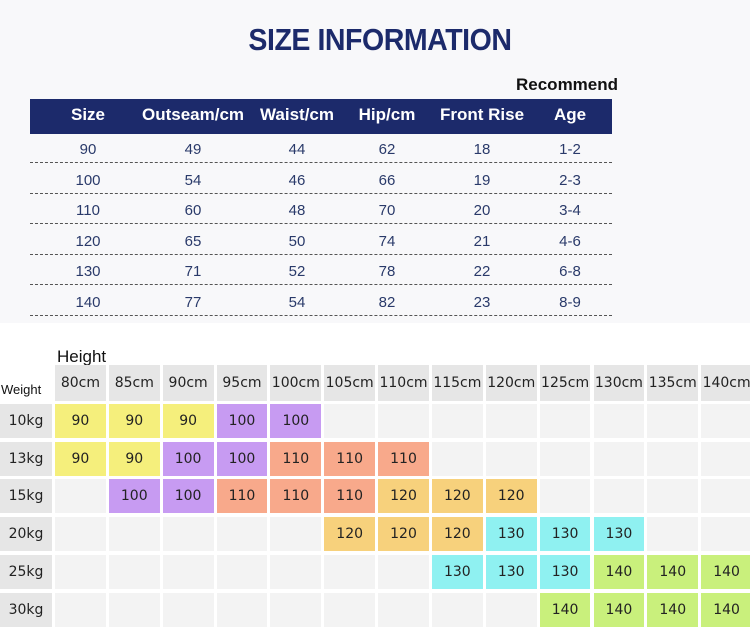 Image resolution: width=750 pixels, height=643 pixels. What do you see at coordinates (387, 211) in the screenshot?
I see `cell: 70` at bounding box center [387, 211].